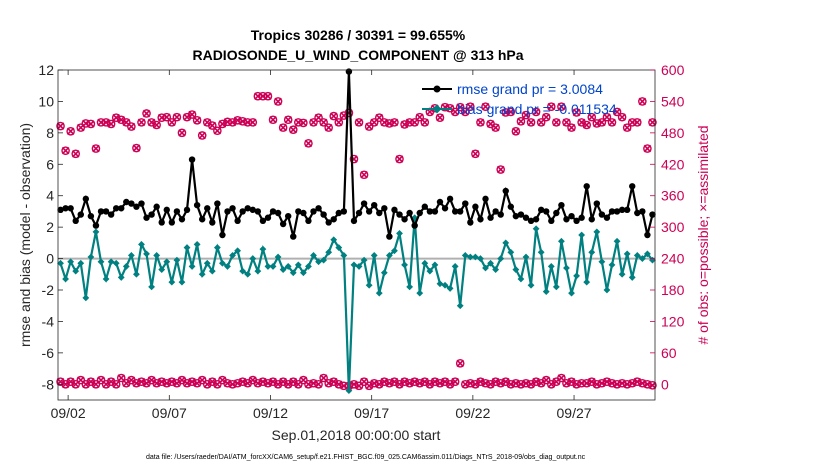  I want to click on y2-axis-label: # of obs: o=possible; ×=assimilated, so click(703, 234).